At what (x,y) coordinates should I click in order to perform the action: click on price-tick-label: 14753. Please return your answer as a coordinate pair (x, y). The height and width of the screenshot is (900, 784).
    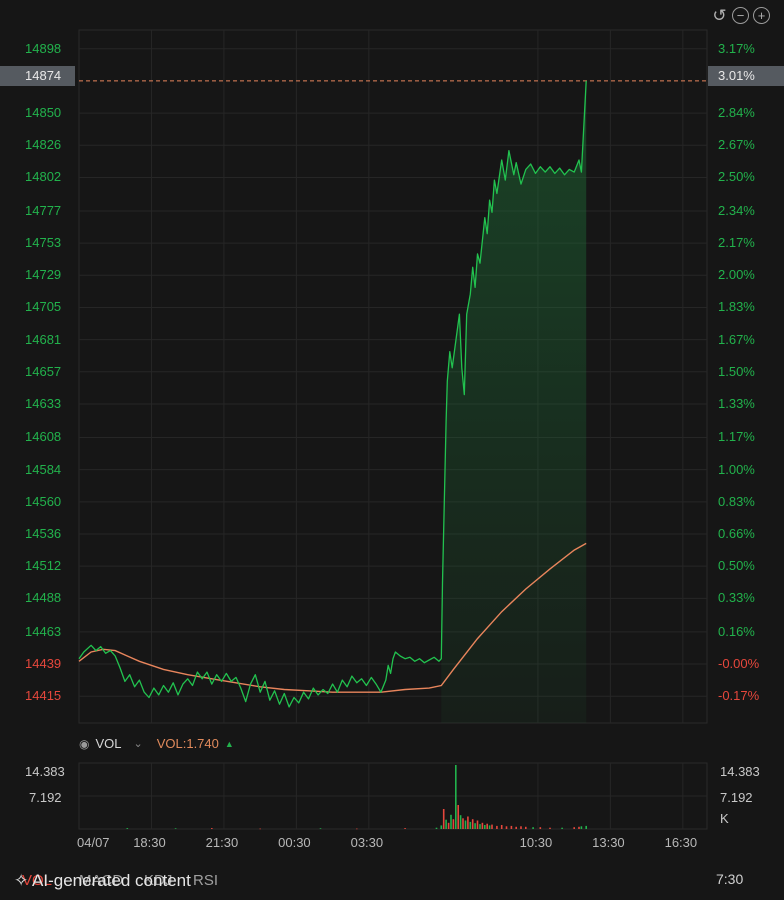
    Looking at the image, I should click on (43, 243).